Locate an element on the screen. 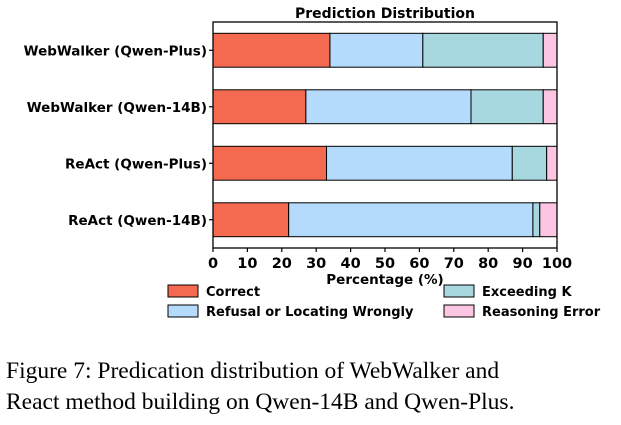  legend-swatch-refusal-or-locating-wrongly is located at coordinates (183, 311).